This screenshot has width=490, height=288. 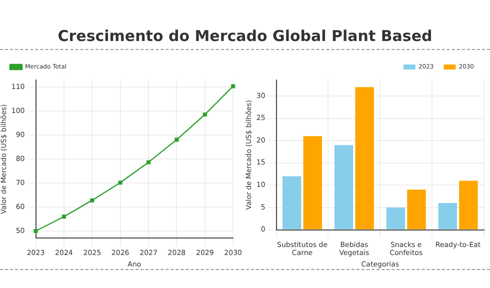 What do you see at coordinates (245, 36) in the screenshot?
I see `chart-title: Crescimento do Mercado Global Plant Based` at bounding box center [245, 36].